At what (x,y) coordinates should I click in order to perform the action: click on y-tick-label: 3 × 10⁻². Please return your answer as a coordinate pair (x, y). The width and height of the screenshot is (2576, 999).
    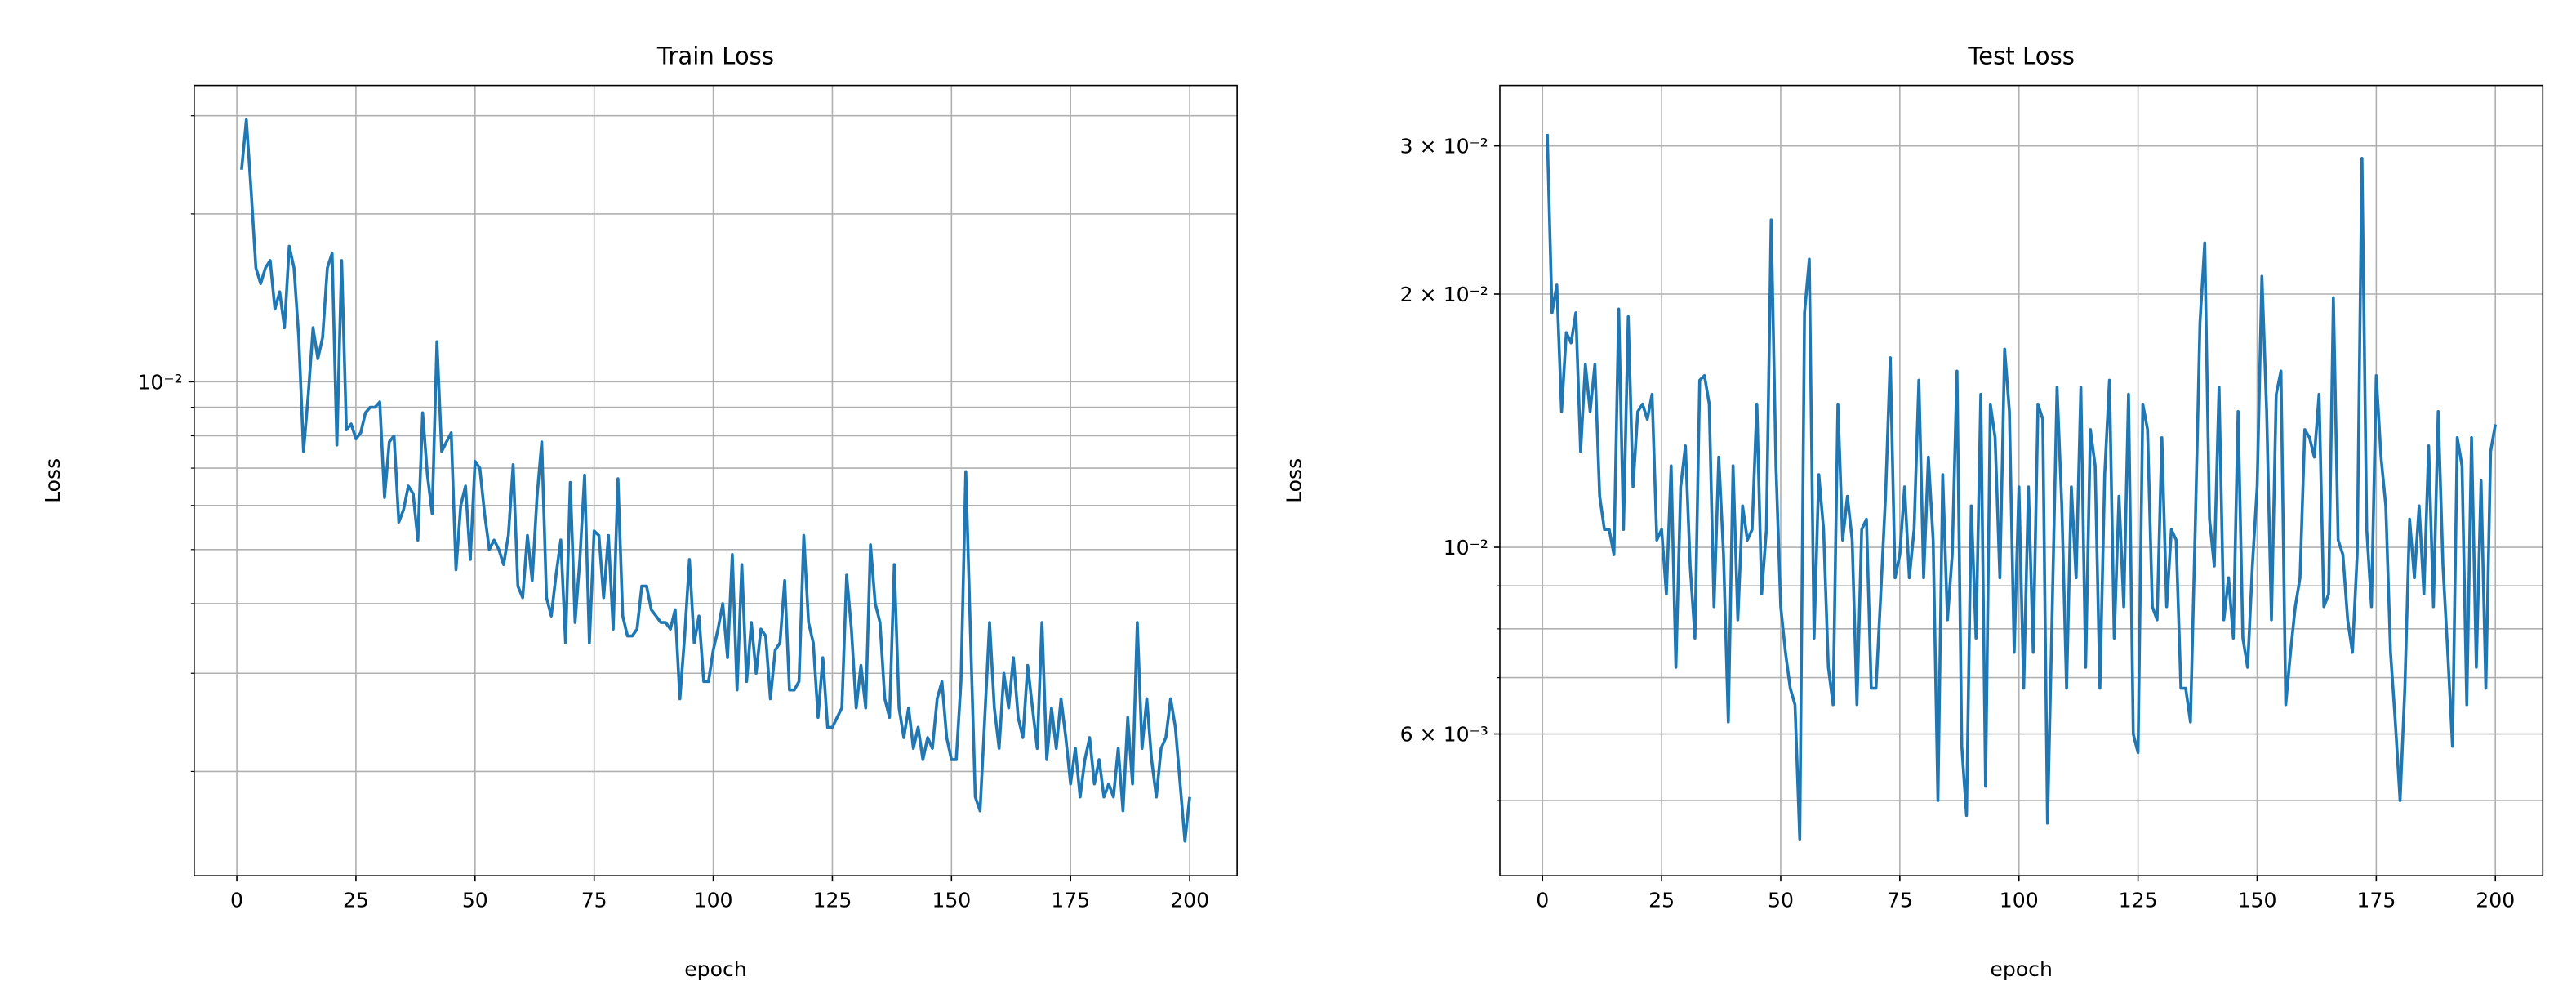
    Looking at the image, I should click on (1444, 146).